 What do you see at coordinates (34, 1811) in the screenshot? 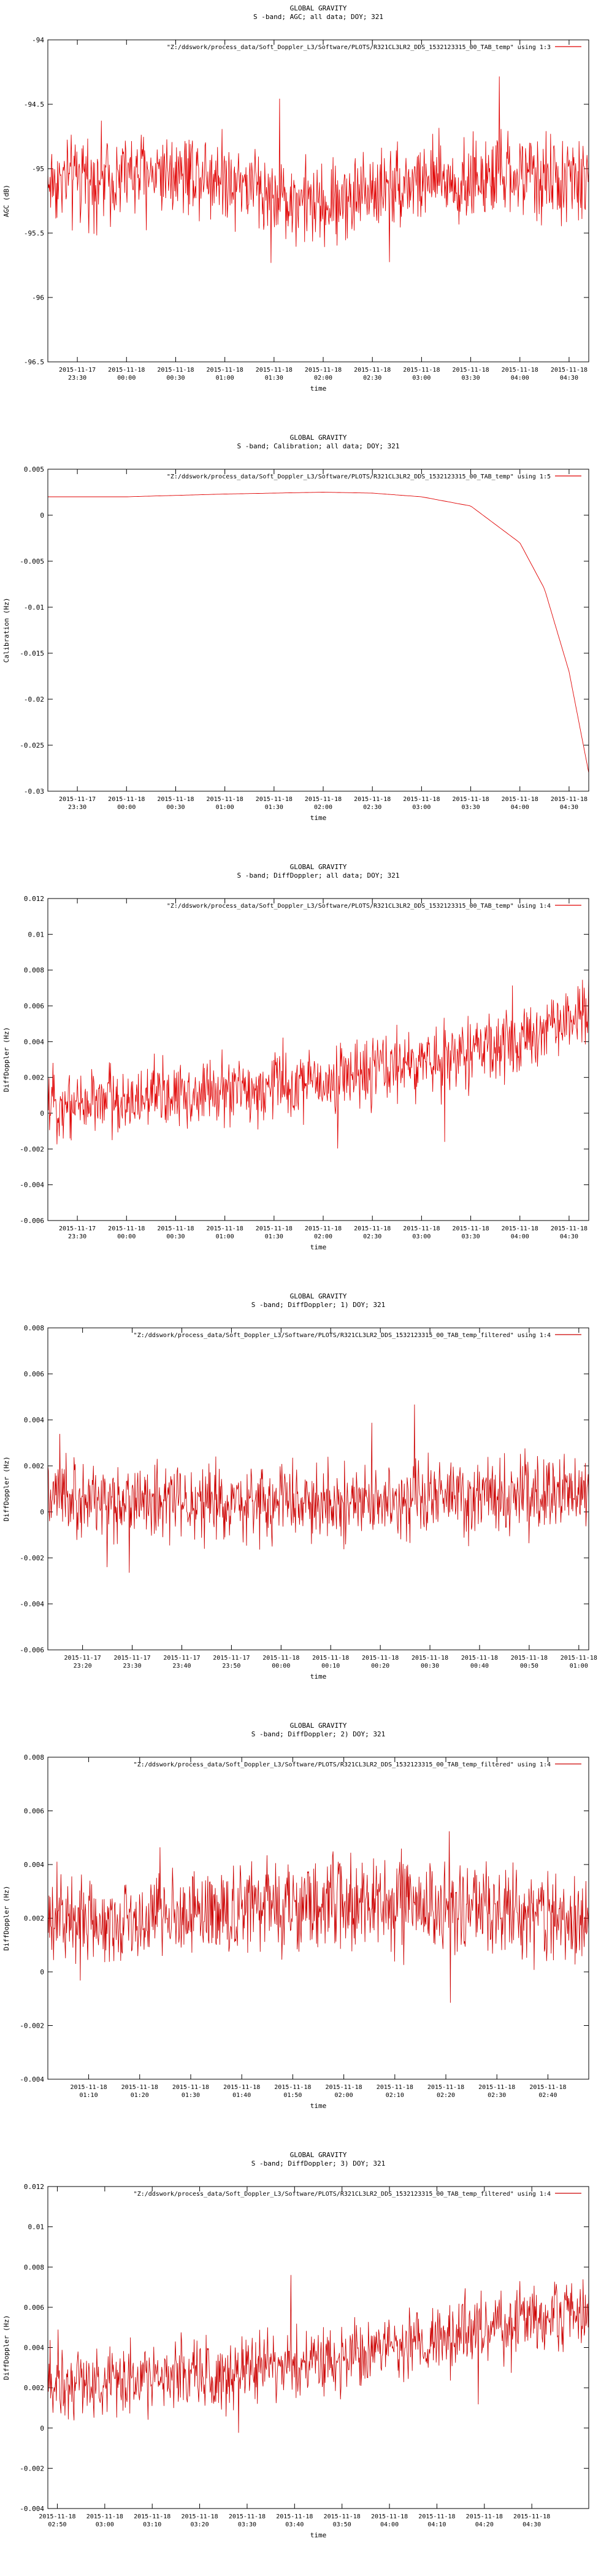
I see `y-tick-label: 0.006` at bounding box center [34, 1811].